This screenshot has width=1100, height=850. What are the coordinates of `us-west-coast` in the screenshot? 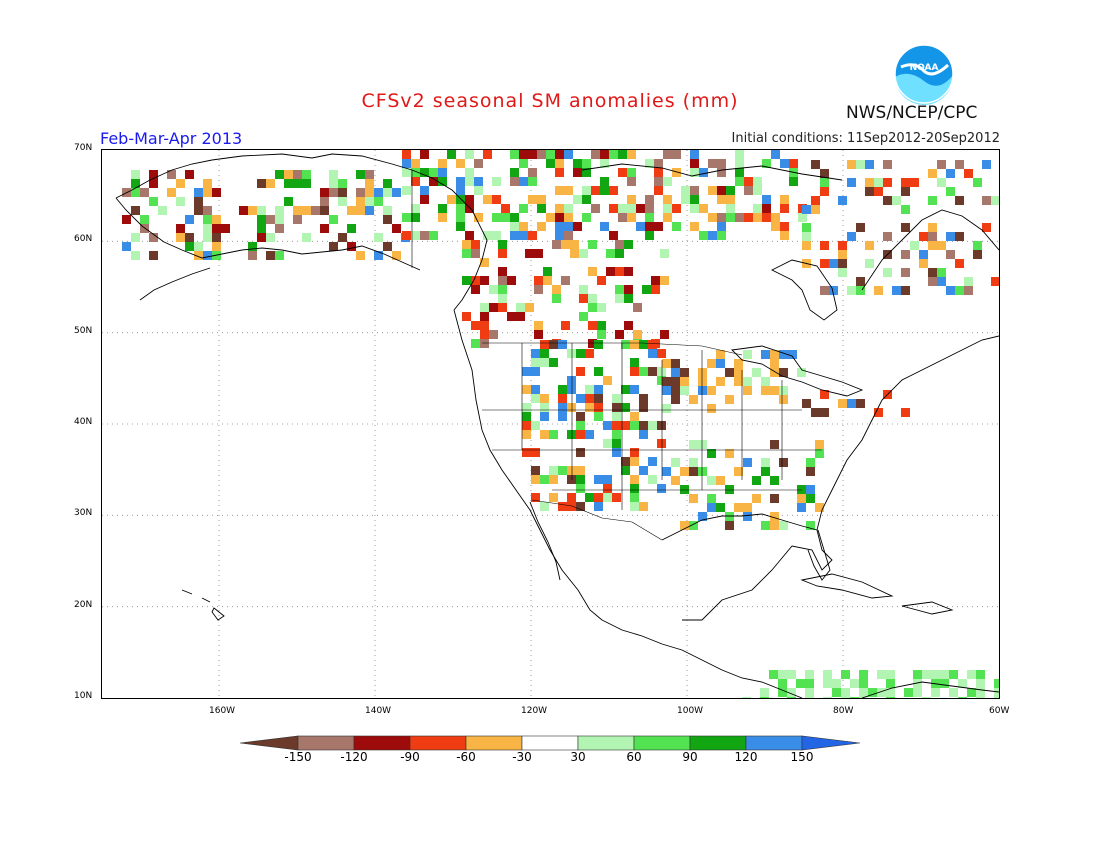 It's located at (528, 465).